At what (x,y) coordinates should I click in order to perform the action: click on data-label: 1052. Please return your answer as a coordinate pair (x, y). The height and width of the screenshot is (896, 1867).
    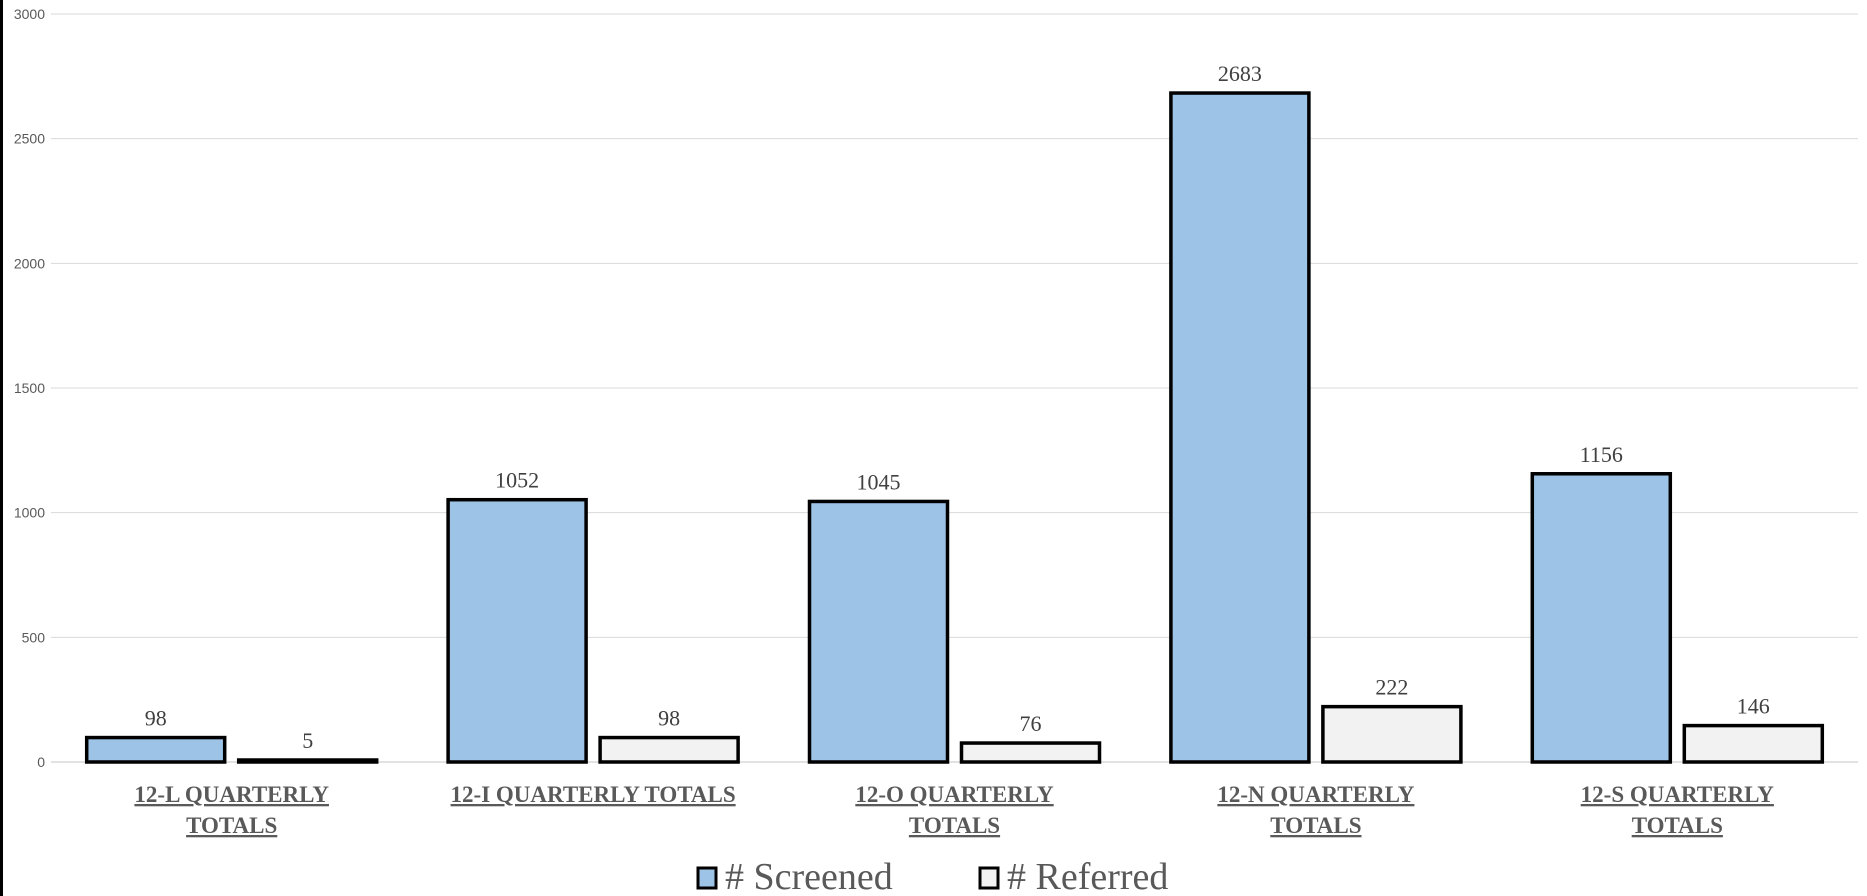
    Looking at the image, I should click on (517, 480).